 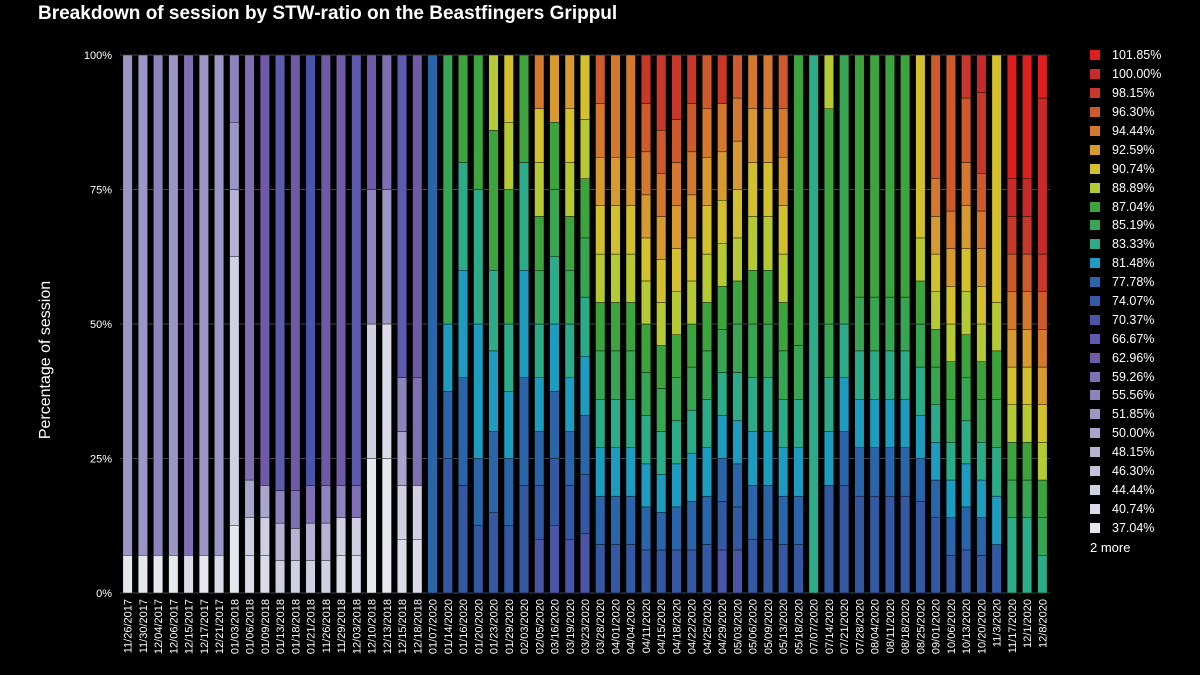 I want to click on legend-item: 87.04%, so click(x=1144, y=206).